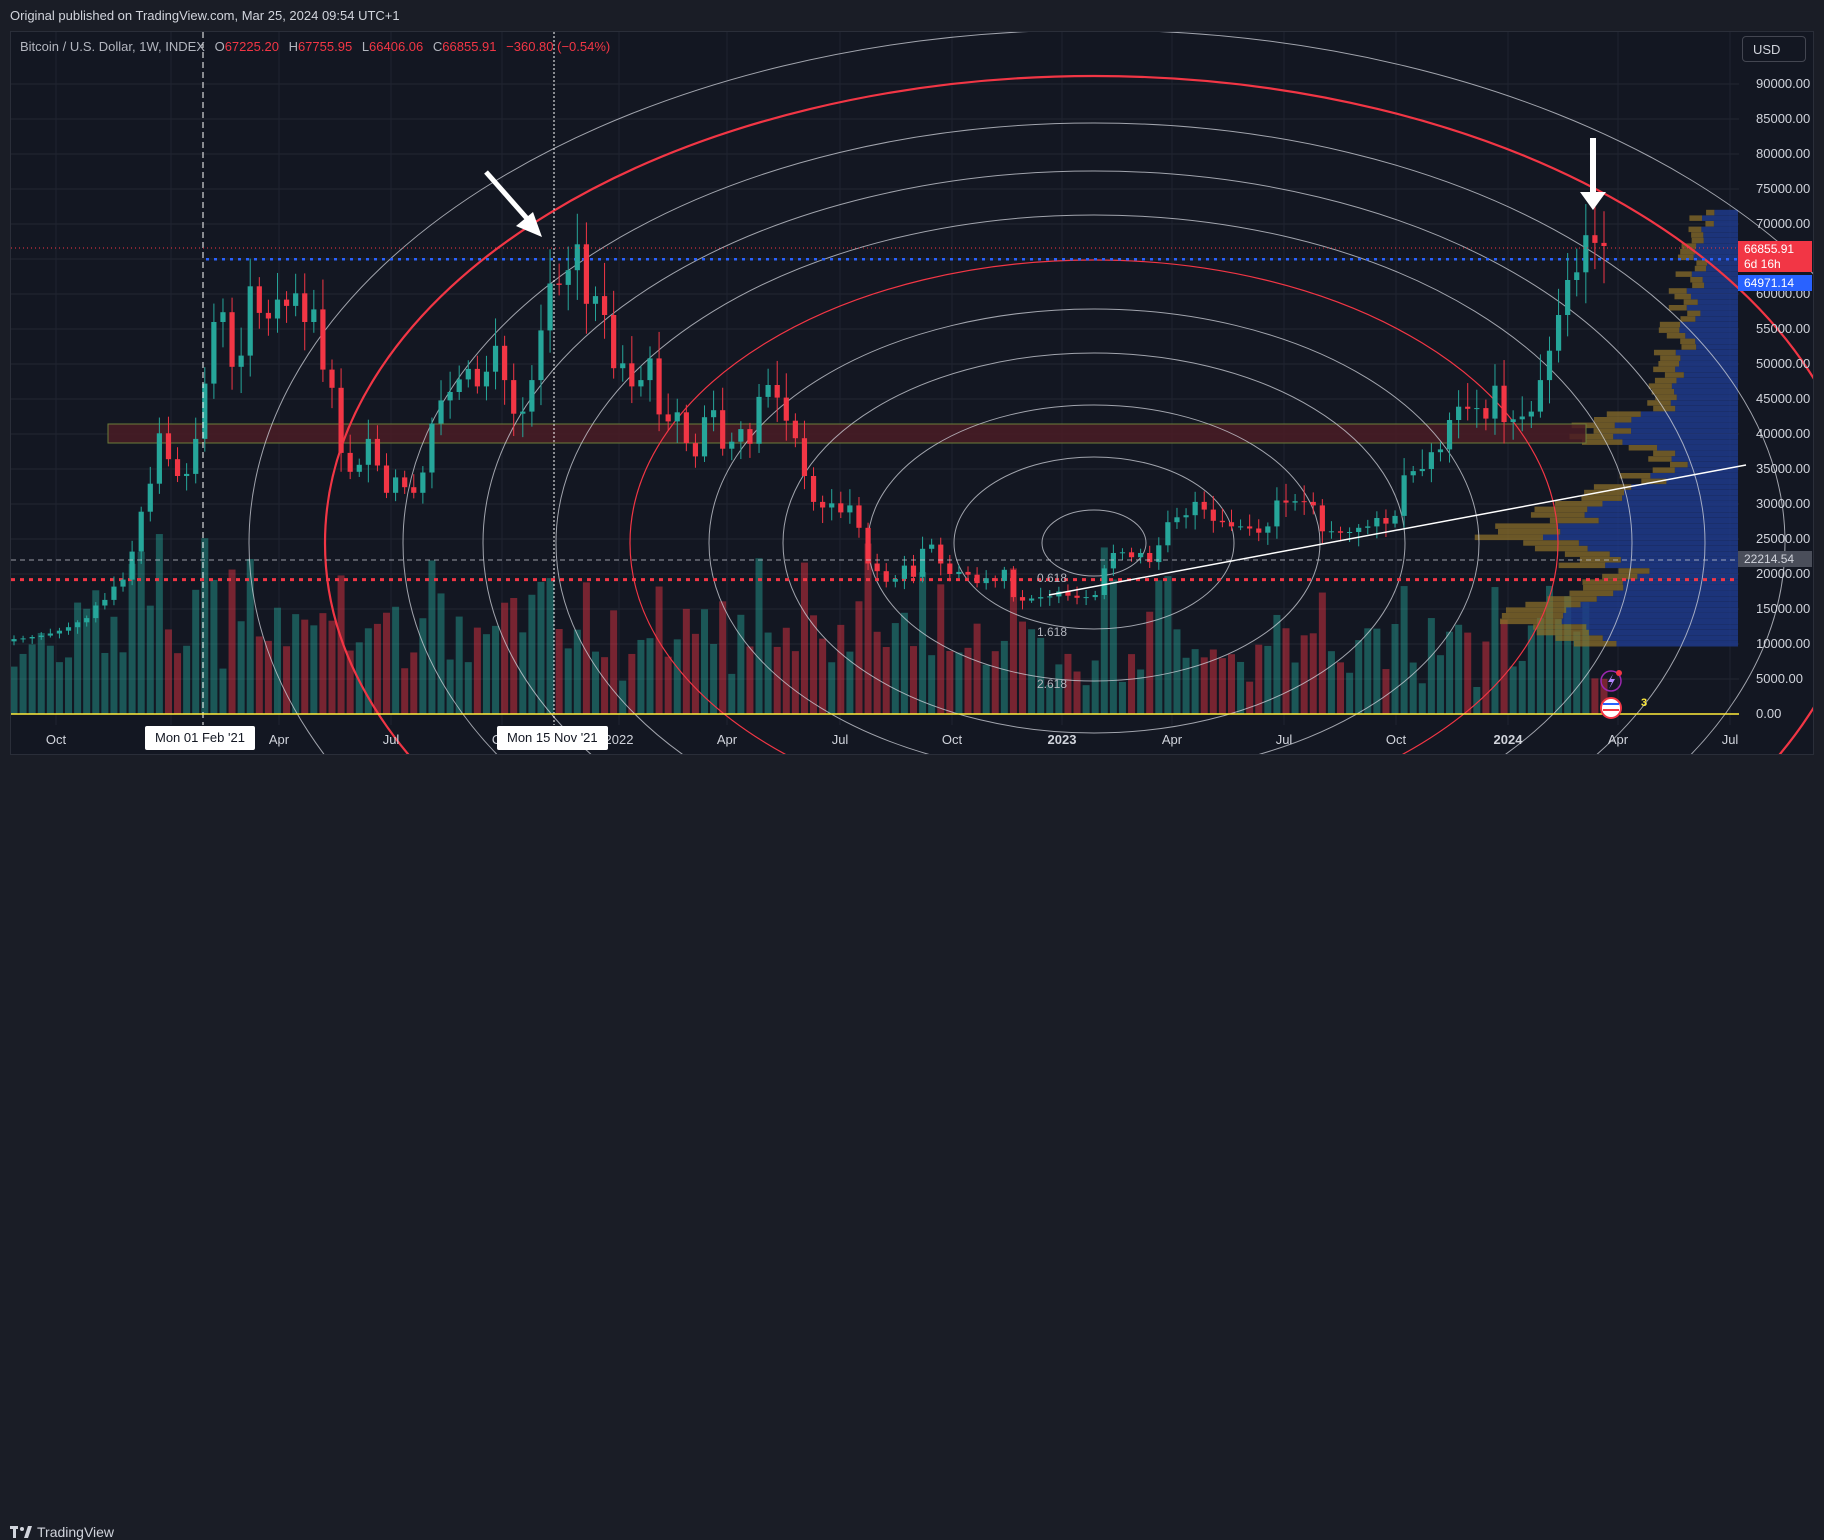 Image resolution: width=1824 pixels, height=1540 pixels. What do you see at coordinates (1611, 694) in the screenshot?
I see `event-icons` at bounding box center [1611, 694].